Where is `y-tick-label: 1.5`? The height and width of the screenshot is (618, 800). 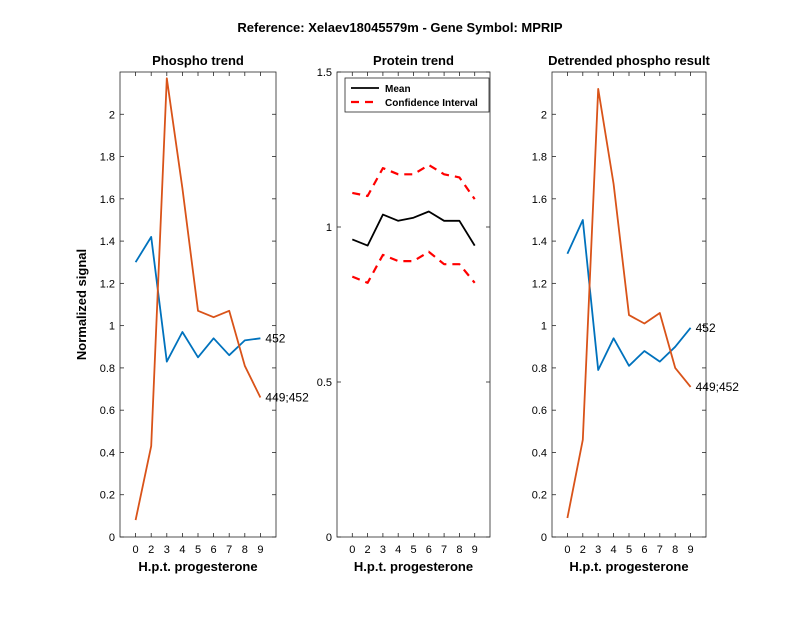
y-tick-label: 1.5 is located at coordinates (324, 73).